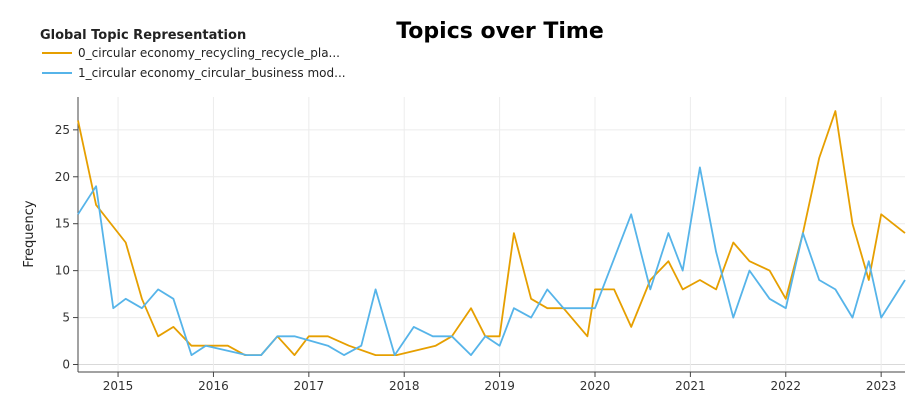 This screenshot has height=405, width=917. Describe the element at coordinates (62, 224) in the screenshot. I see `y-tick-label: 15` at that location.